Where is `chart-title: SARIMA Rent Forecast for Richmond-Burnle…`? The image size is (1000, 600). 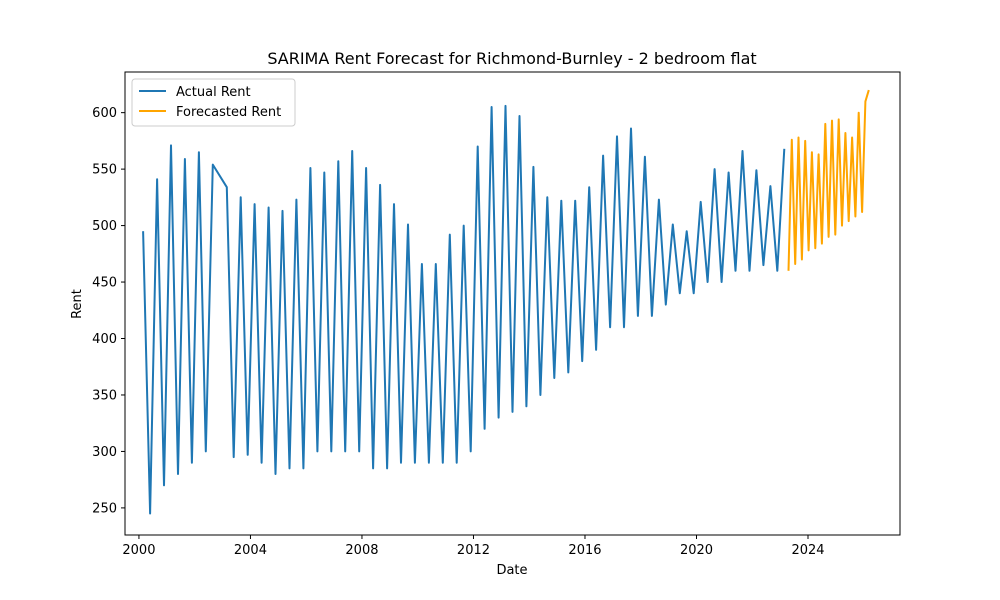 chart-title: SARIMA Rent Forecast for Richmond-Burnle… is located at coordinates (511, 58).